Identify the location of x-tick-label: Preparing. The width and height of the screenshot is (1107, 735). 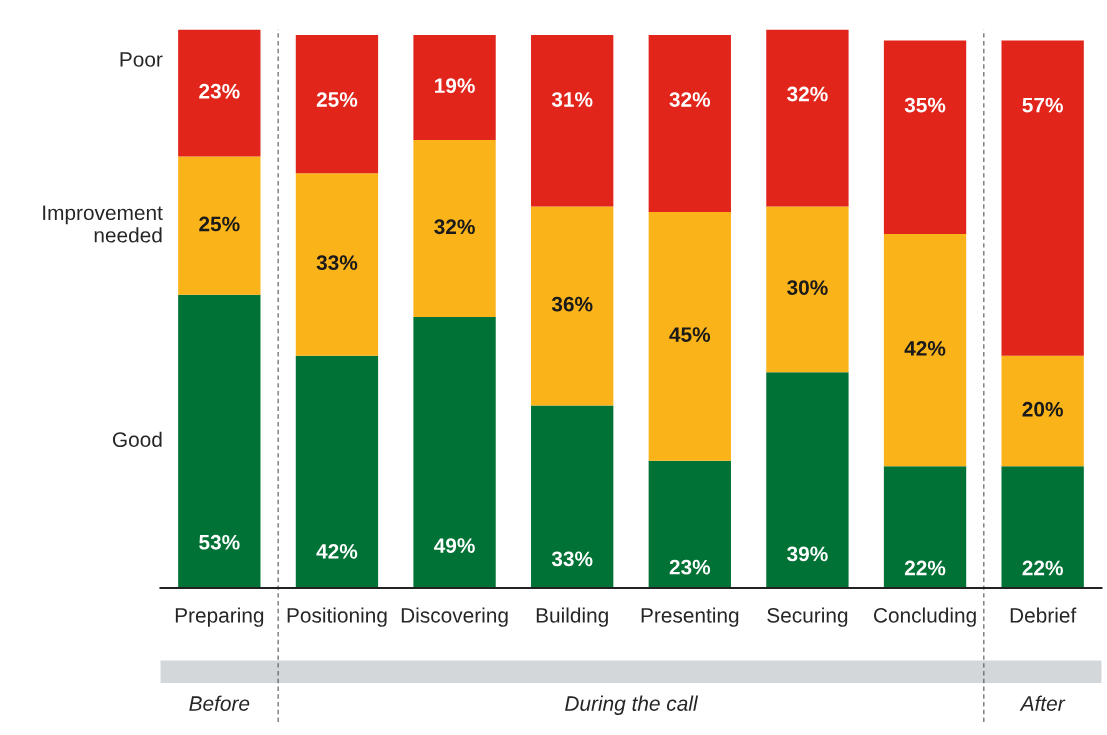
(219, 617).